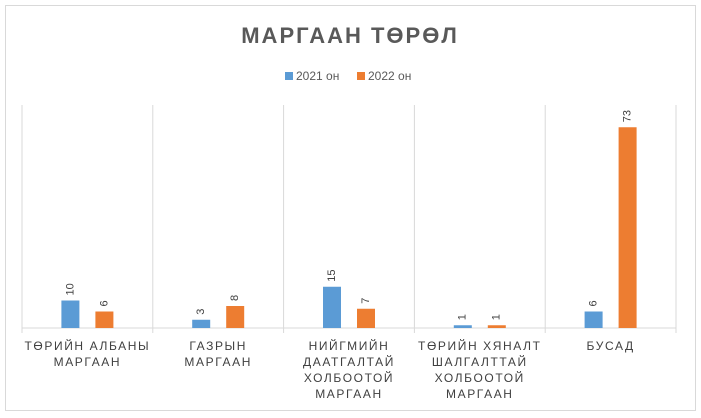 The image size is (701, 418). What do you see at coordinates (349, 370) in the screenshot?
I see `x-tick-label: НИЙГМИЙН ДААТГАЛТАЙ ХОЛБООТОЙ МАРГААН` at bounding box center [349, 370].